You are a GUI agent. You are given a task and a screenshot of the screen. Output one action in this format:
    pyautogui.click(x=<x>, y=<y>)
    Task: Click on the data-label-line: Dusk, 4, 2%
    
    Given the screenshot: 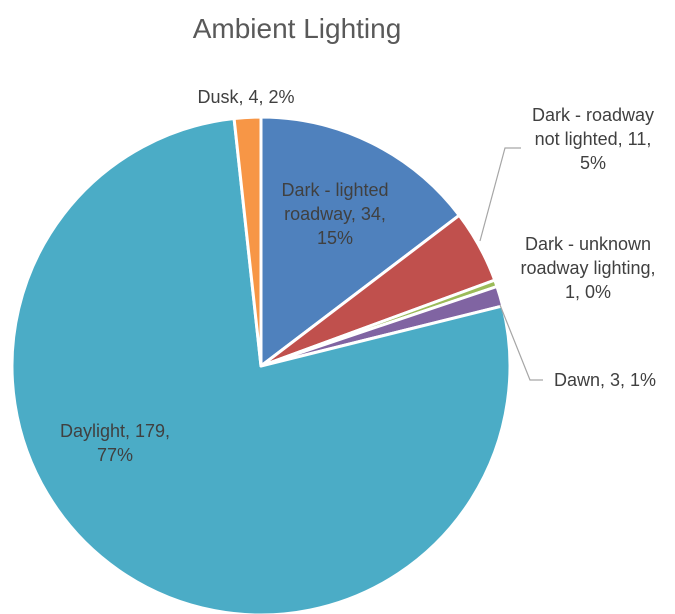 What is the action you would take?
    pyautogui.click(x=245, y=97)
    